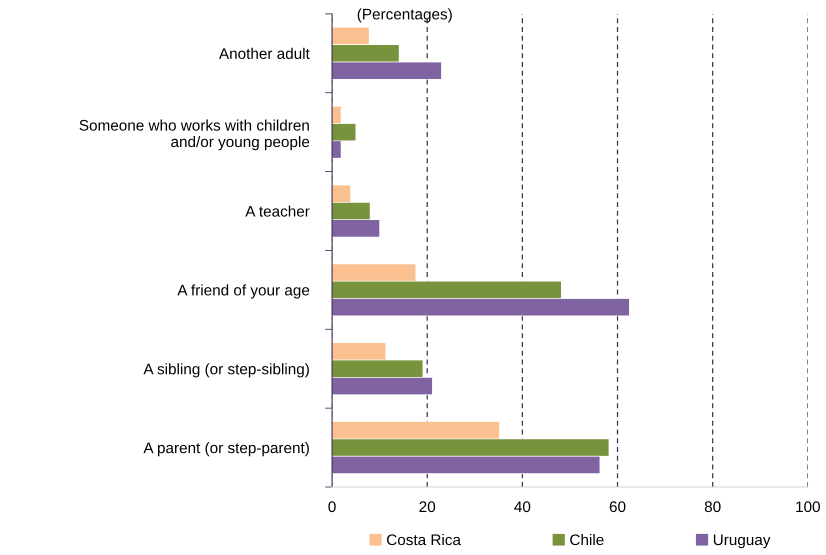 Image resolution: width=826 pixels, height=555 pixels. What do you see at coordinates (742, 541) in the screenshot?
I see `legend-label: Uruguay` at bounding box center [742, 541].